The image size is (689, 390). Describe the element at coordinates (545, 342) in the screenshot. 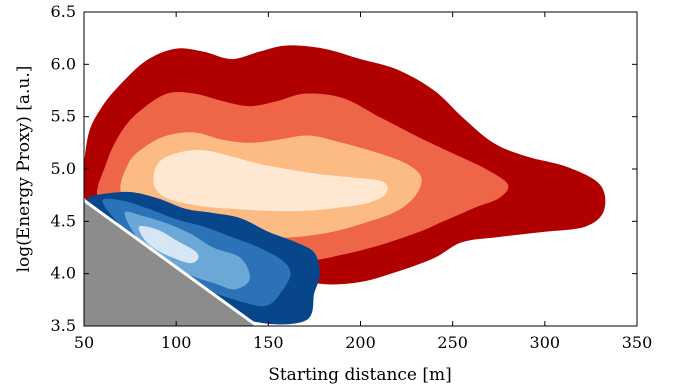

I see `x-tick-label: 300` at that location.